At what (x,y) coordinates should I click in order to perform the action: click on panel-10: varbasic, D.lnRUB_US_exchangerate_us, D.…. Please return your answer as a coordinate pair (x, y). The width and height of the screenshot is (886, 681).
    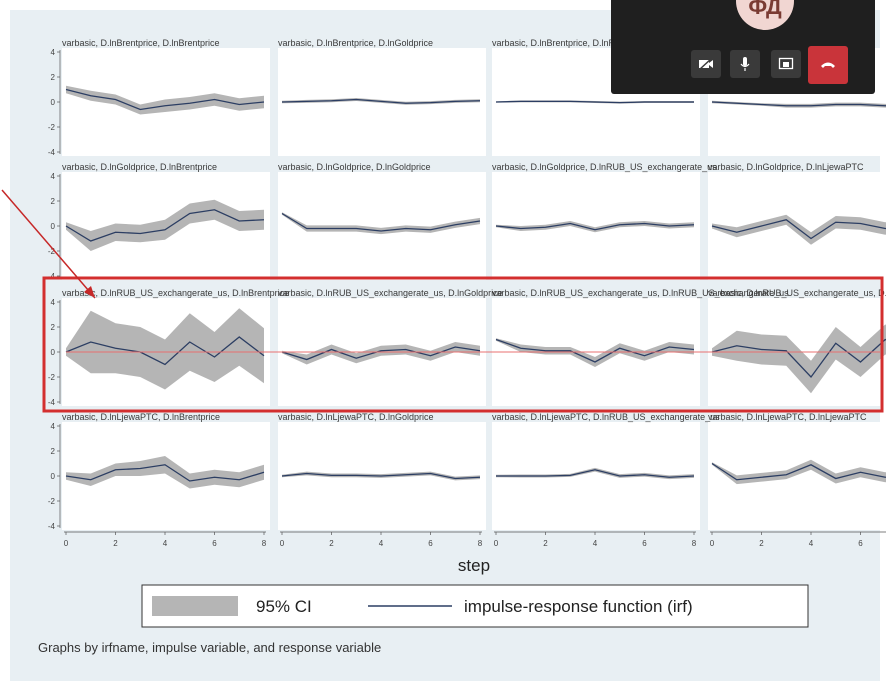
    Looking at the image, I should click on (390, 347).